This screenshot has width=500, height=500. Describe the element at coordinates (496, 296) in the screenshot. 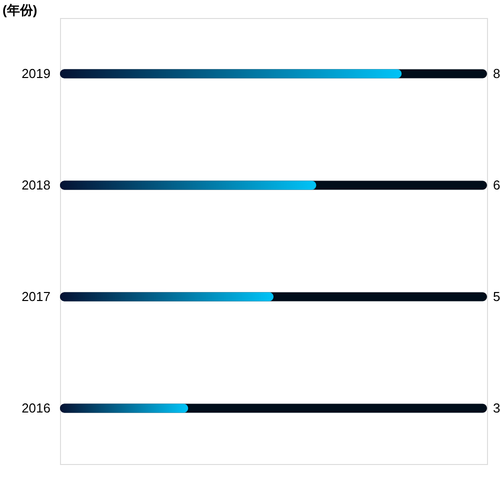

I see `data-label: 5` at that location.